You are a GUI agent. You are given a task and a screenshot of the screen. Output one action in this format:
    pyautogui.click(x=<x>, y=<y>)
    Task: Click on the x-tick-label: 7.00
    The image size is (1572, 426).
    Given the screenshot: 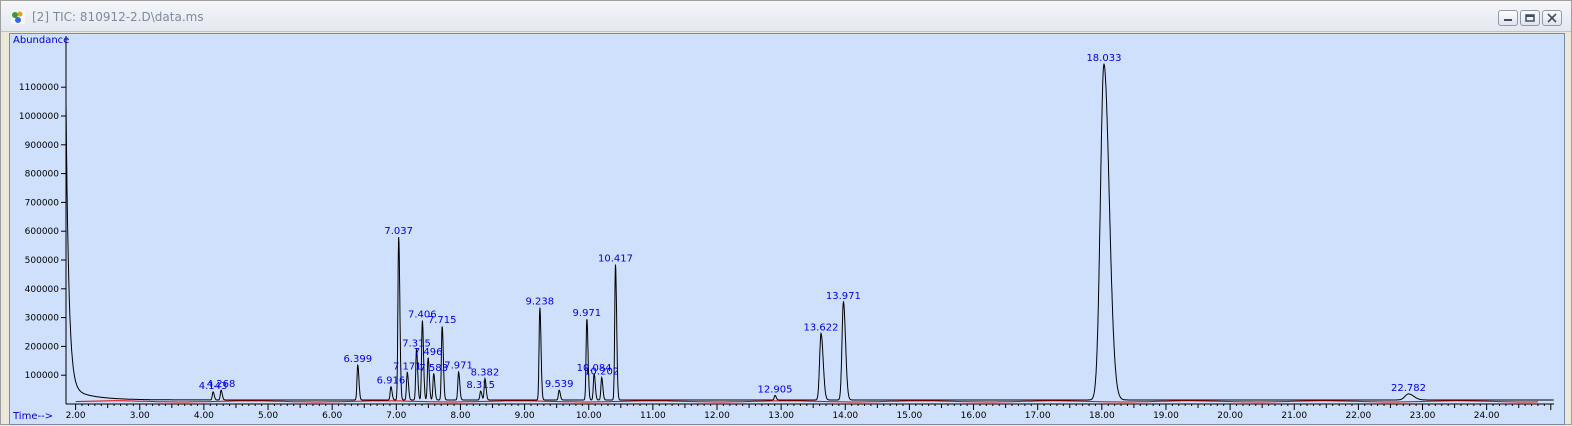 What is the action you would take?
    pyautogui.click(x=396, y=416)
    